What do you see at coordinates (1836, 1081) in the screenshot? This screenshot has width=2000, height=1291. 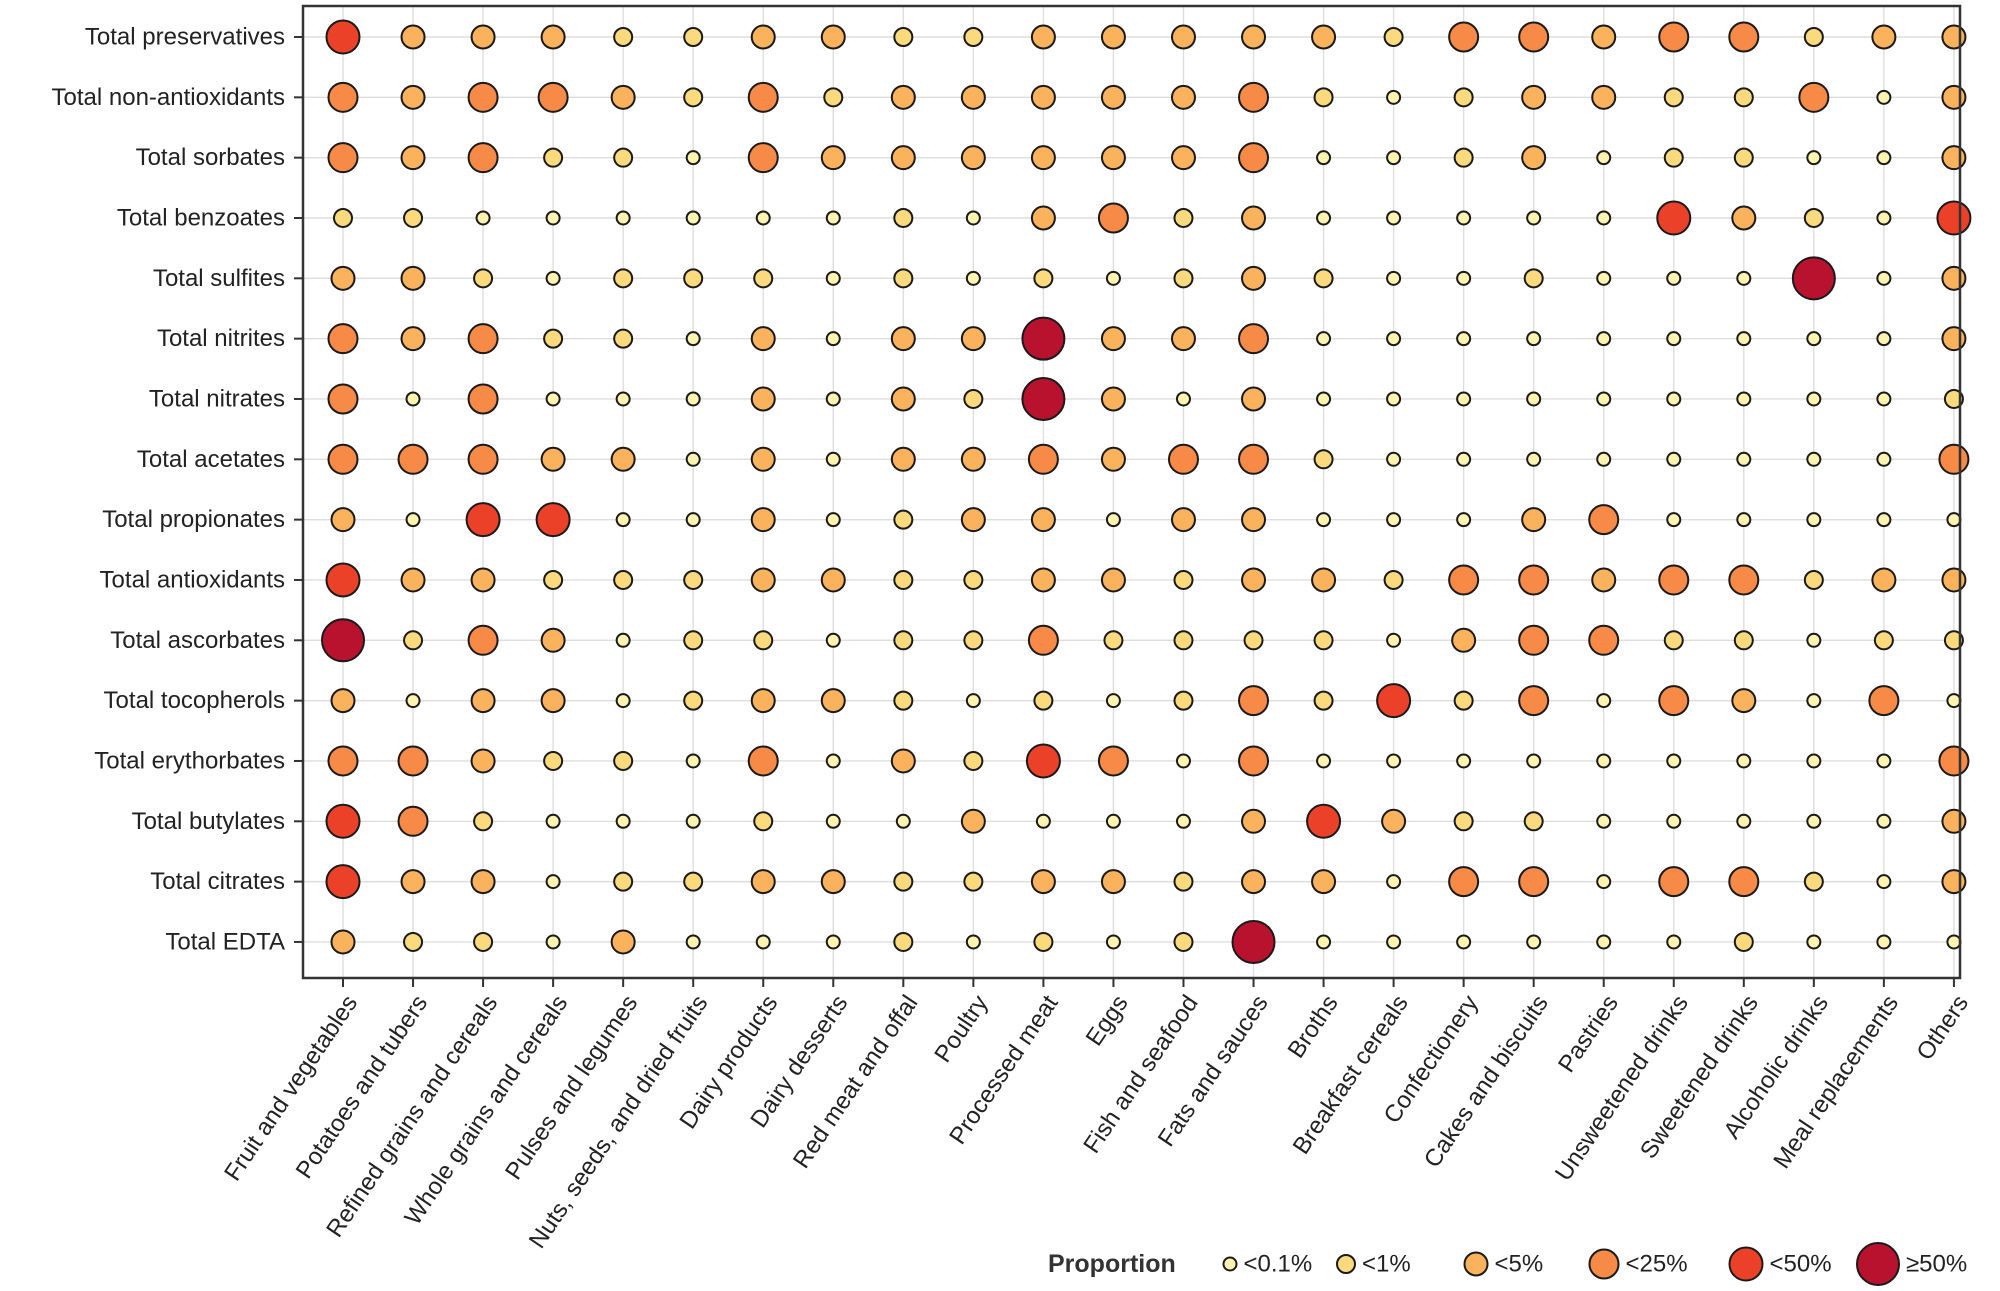 I see `col-label: Meal replacements` at bounding box center [1836, 1081].